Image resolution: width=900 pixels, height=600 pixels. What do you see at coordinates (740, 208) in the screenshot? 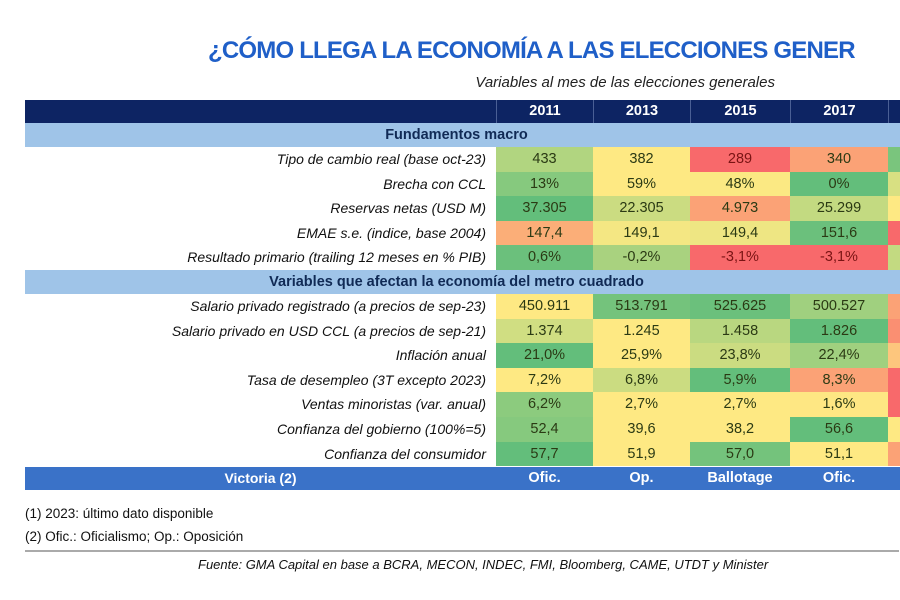
I see `value-cell: 4.973` at bounding box center [740, 208].